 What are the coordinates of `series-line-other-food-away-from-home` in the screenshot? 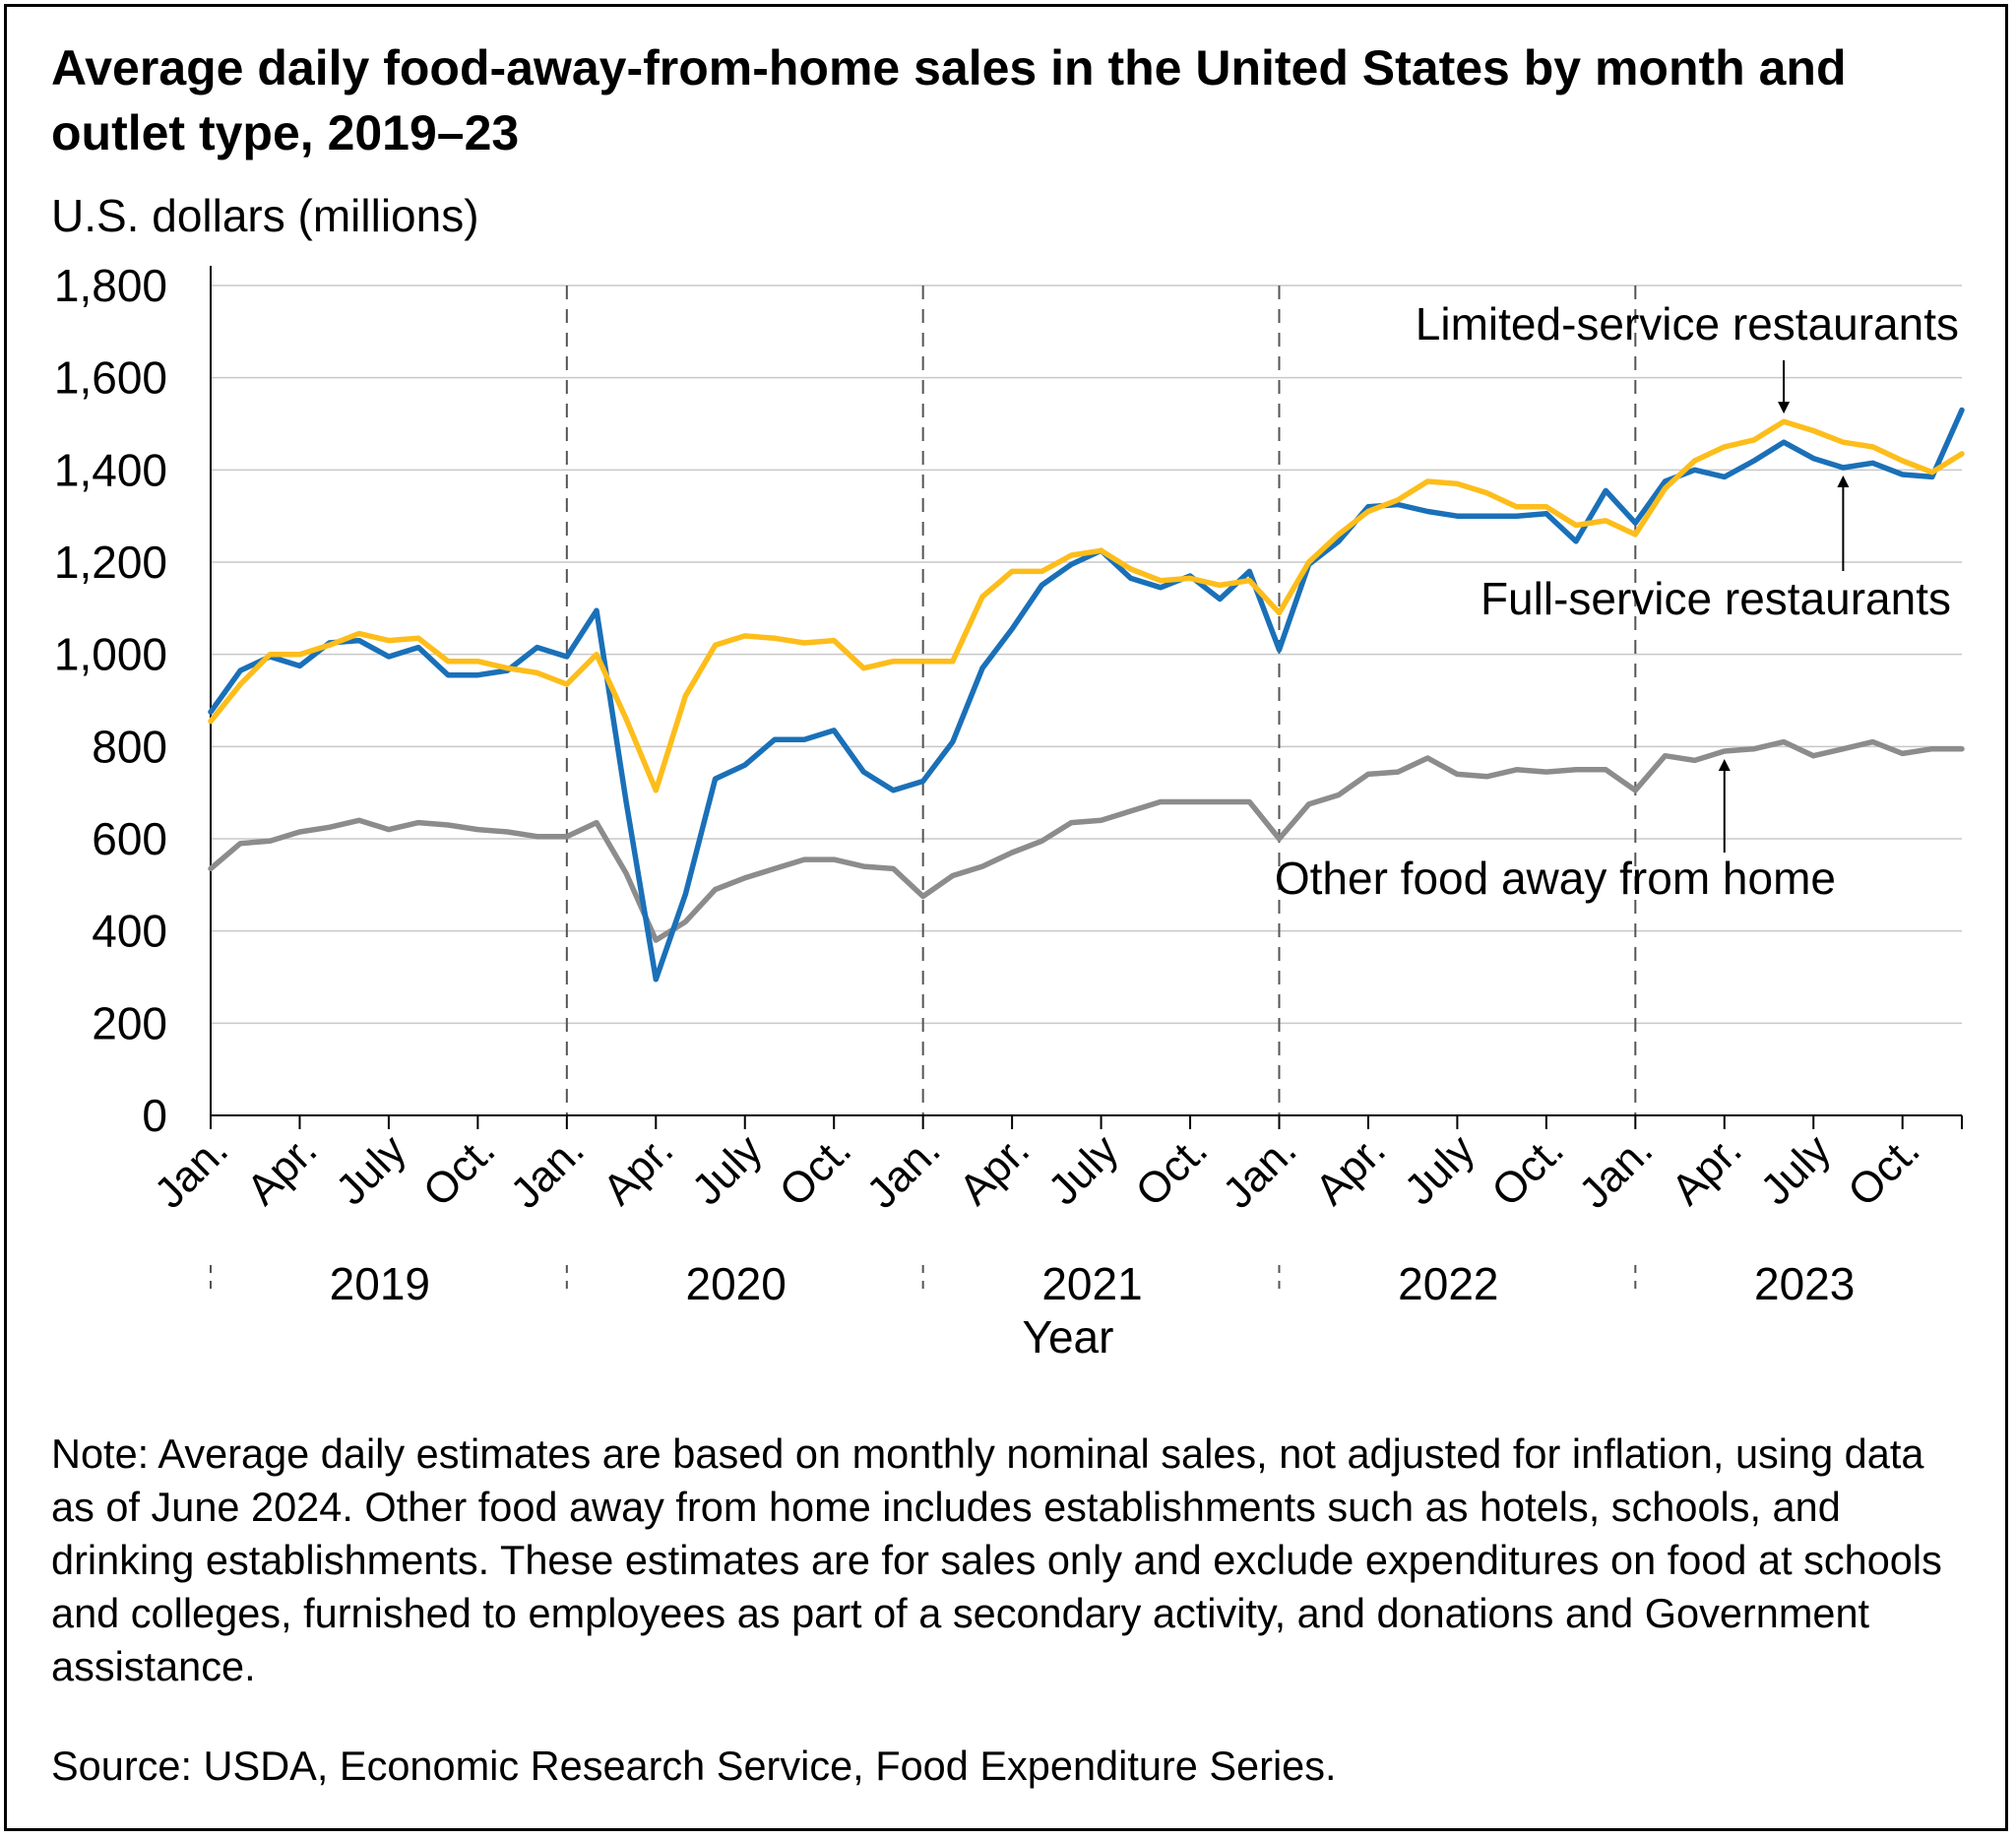 It's located at (1086, 840).